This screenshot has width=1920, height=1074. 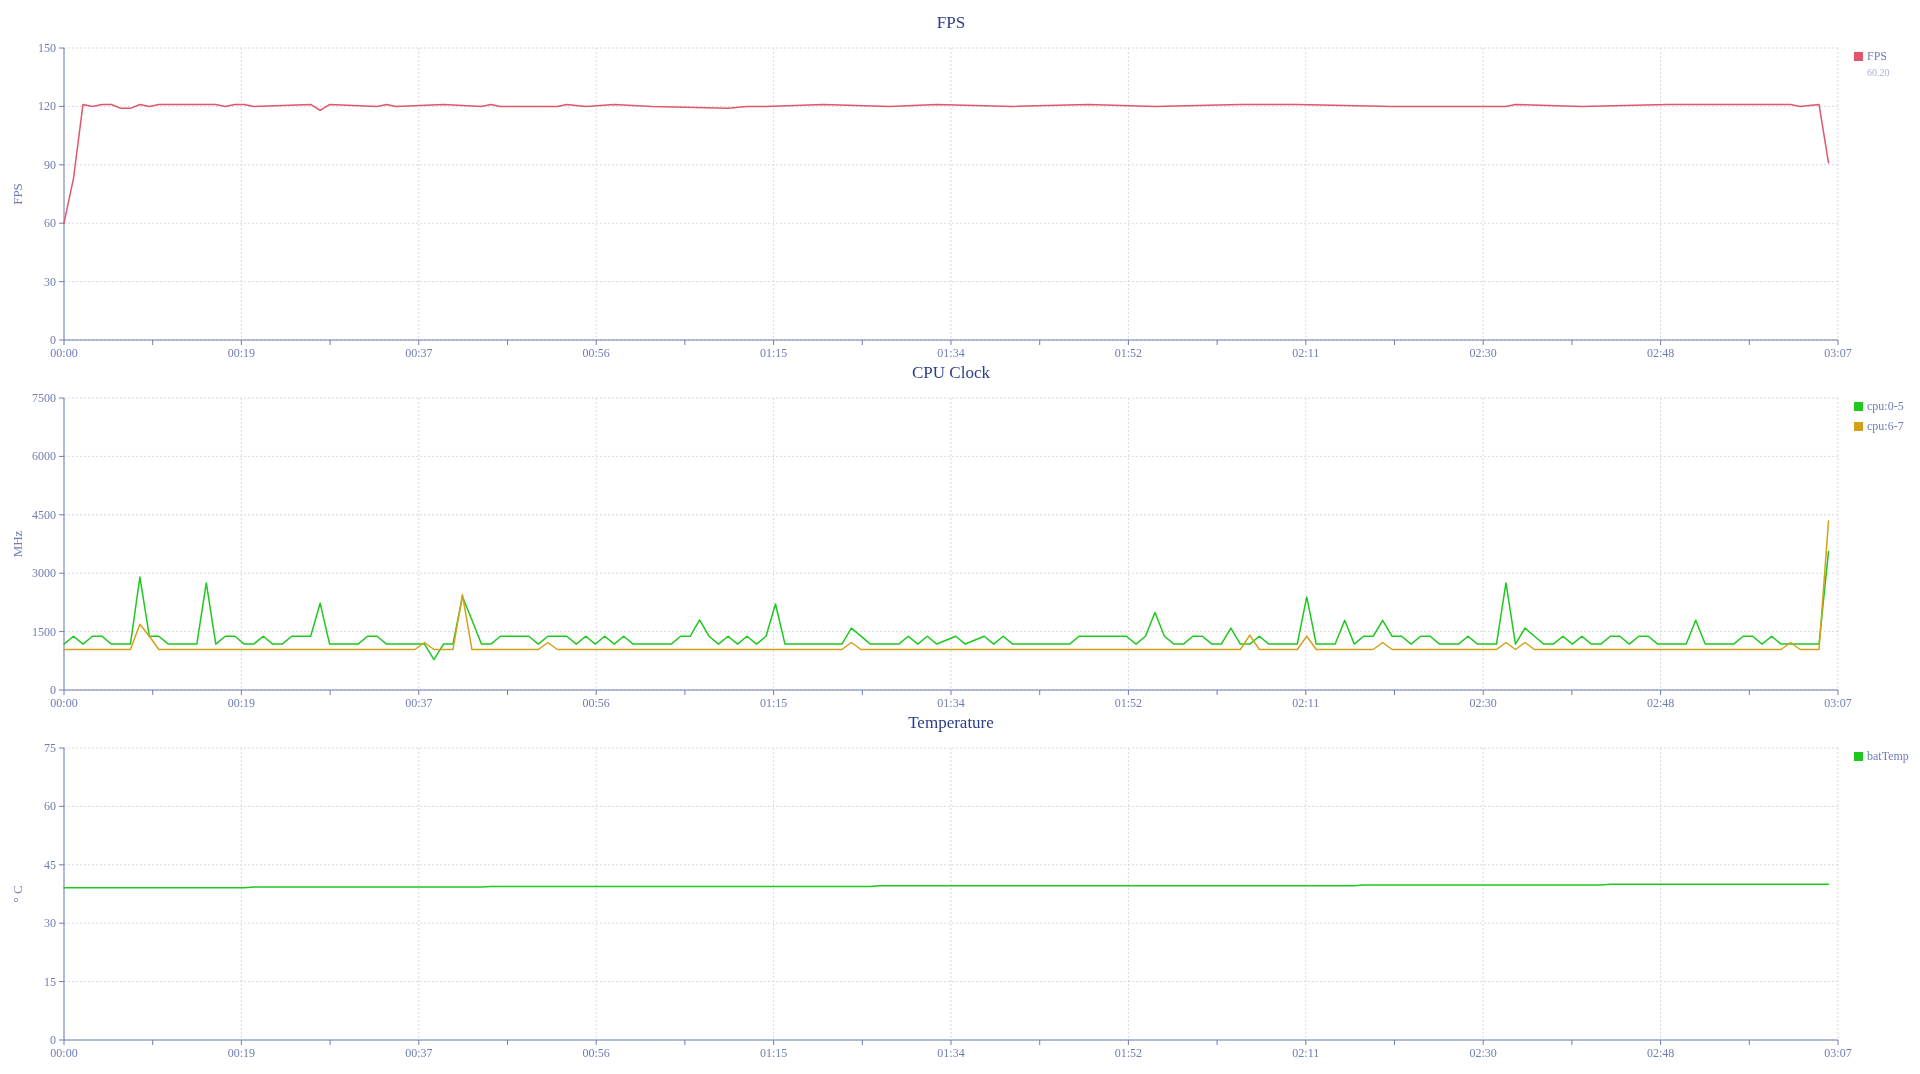 What do you see at coordinates (951, 22) in the screenshot?
I see `chart-title: FPS` at bounding box center [951, 22].